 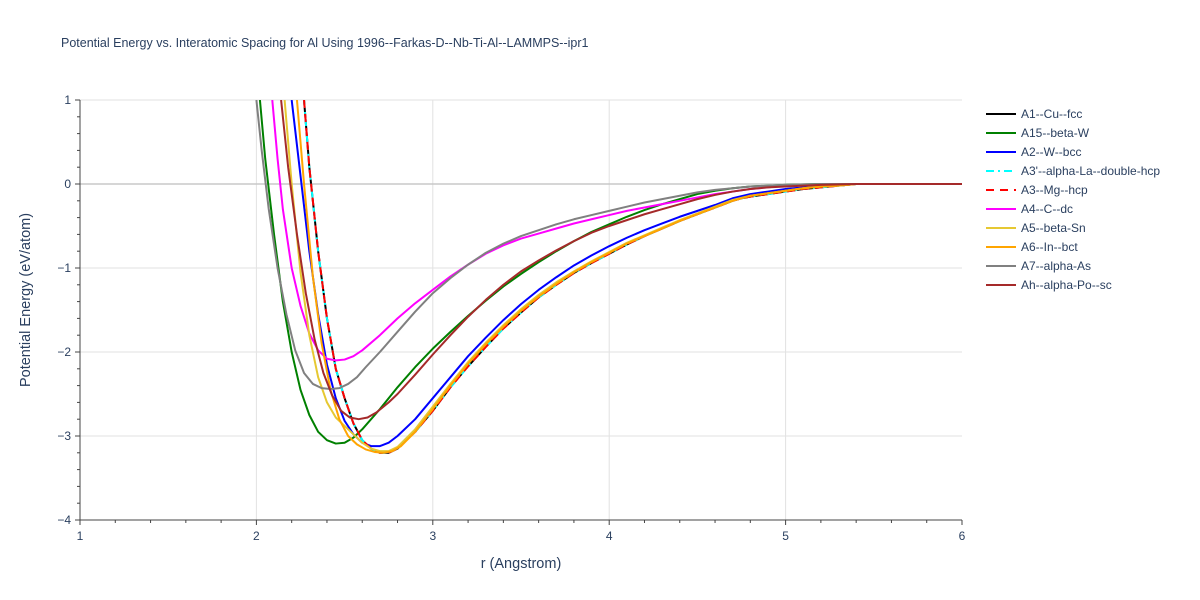 What do you see at coordinates (64, 520) in the screenshot?
I see `y-tick-label: −4` at bounding box center [64, 520].